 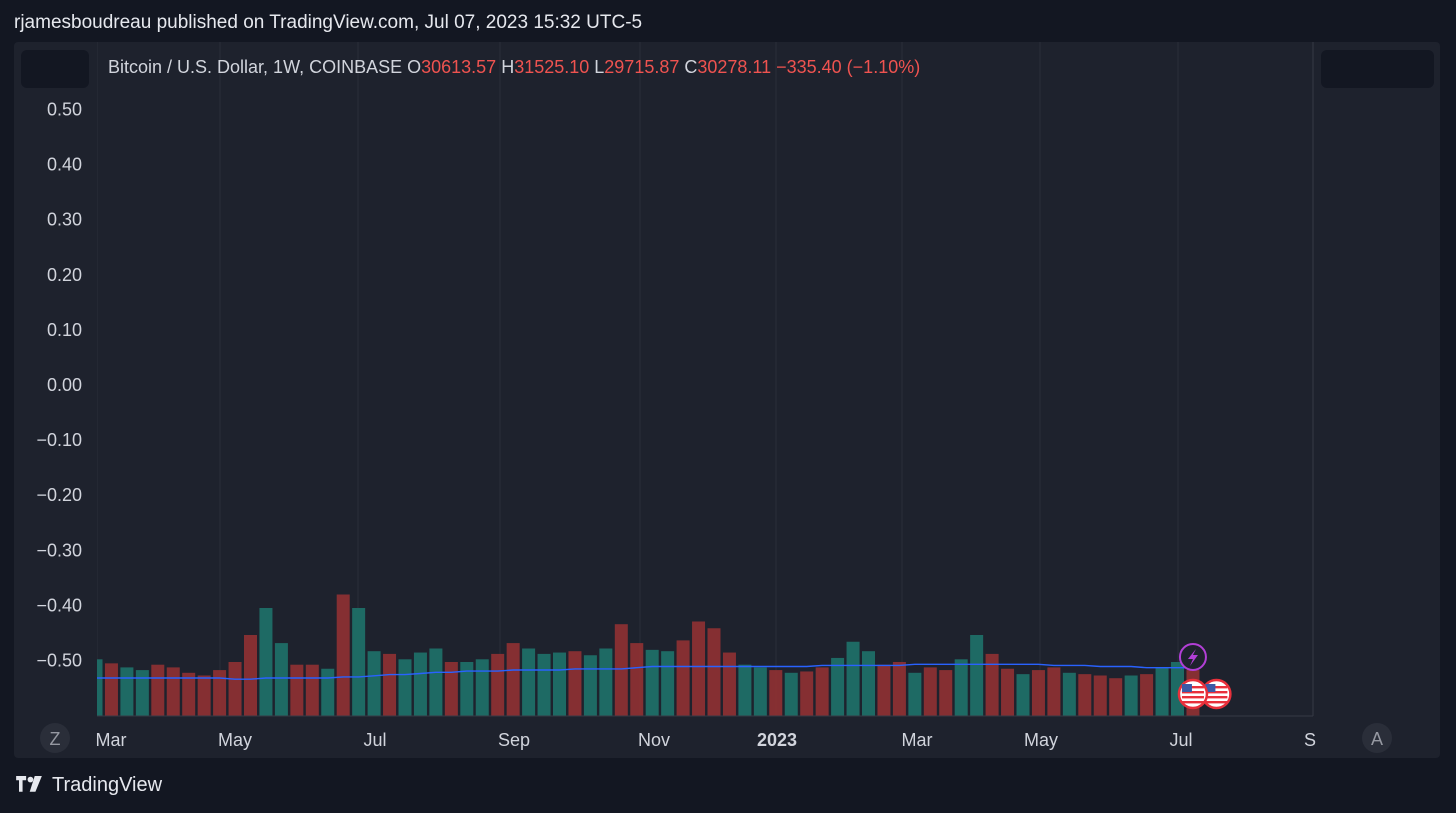 What do you see at coordinates (654, 740) in the screenshot?
I see `x-axis-label: Nov` at bounding box center [654, 740].